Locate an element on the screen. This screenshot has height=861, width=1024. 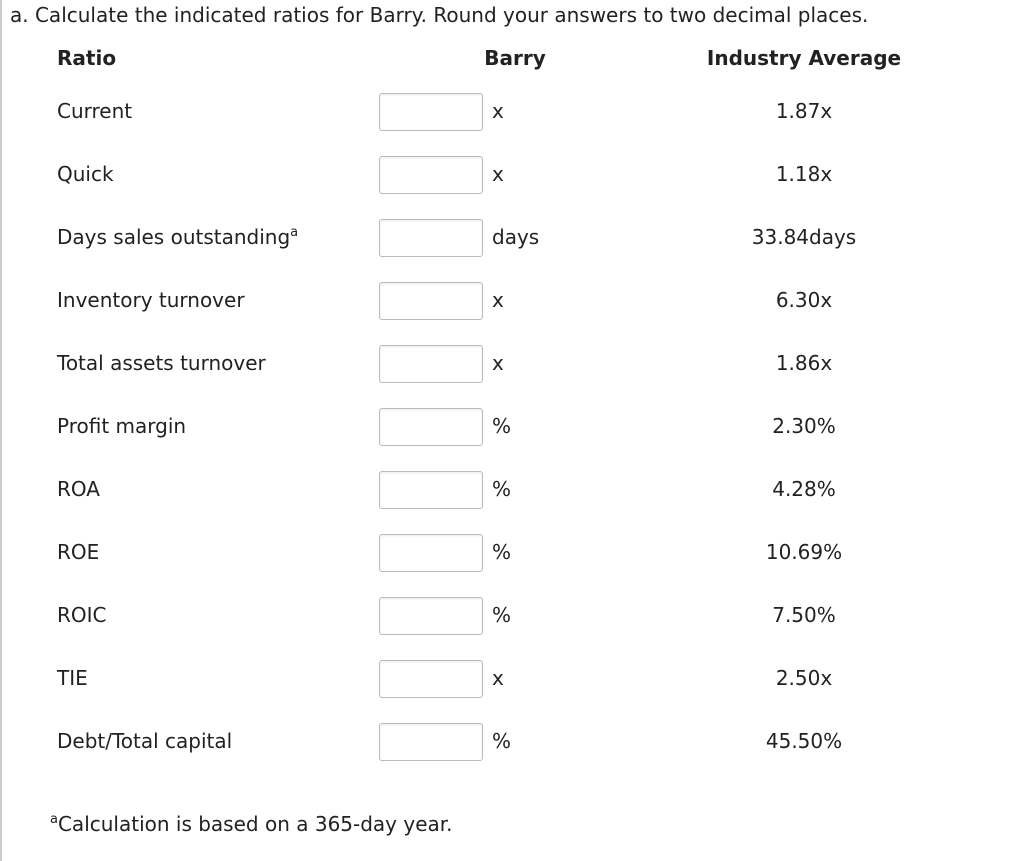
industry-value: 45.50% is located at coordinates (804, 741).